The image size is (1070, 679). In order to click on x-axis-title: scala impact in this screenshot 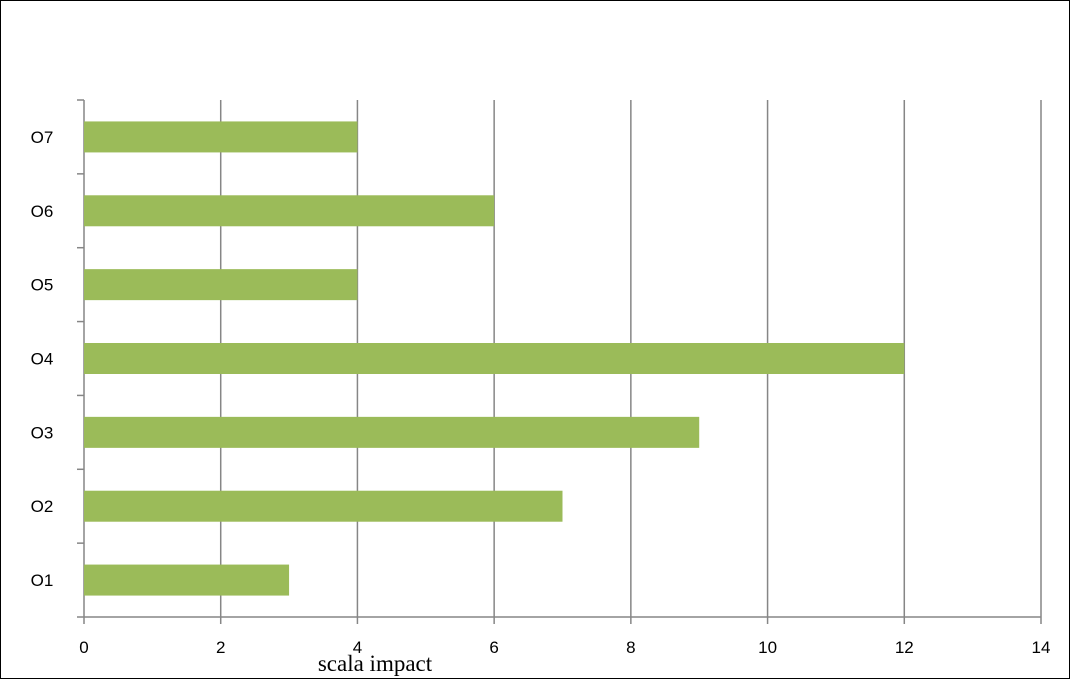, I will do `click(375, 663)`.